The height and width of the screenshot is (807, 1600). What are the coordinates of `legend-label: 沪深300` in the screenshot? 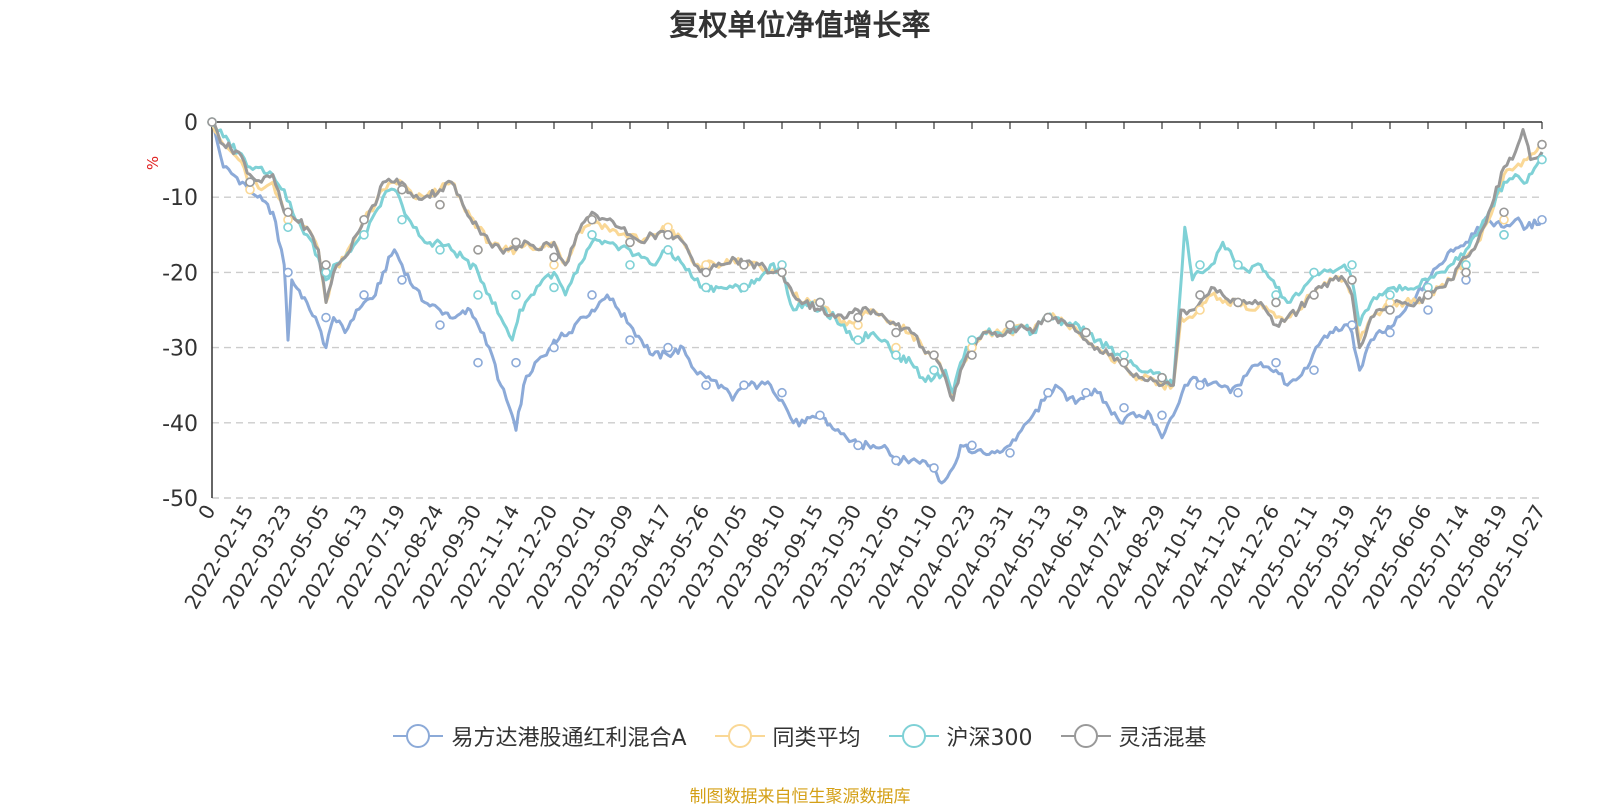 It's located at (989, 738).